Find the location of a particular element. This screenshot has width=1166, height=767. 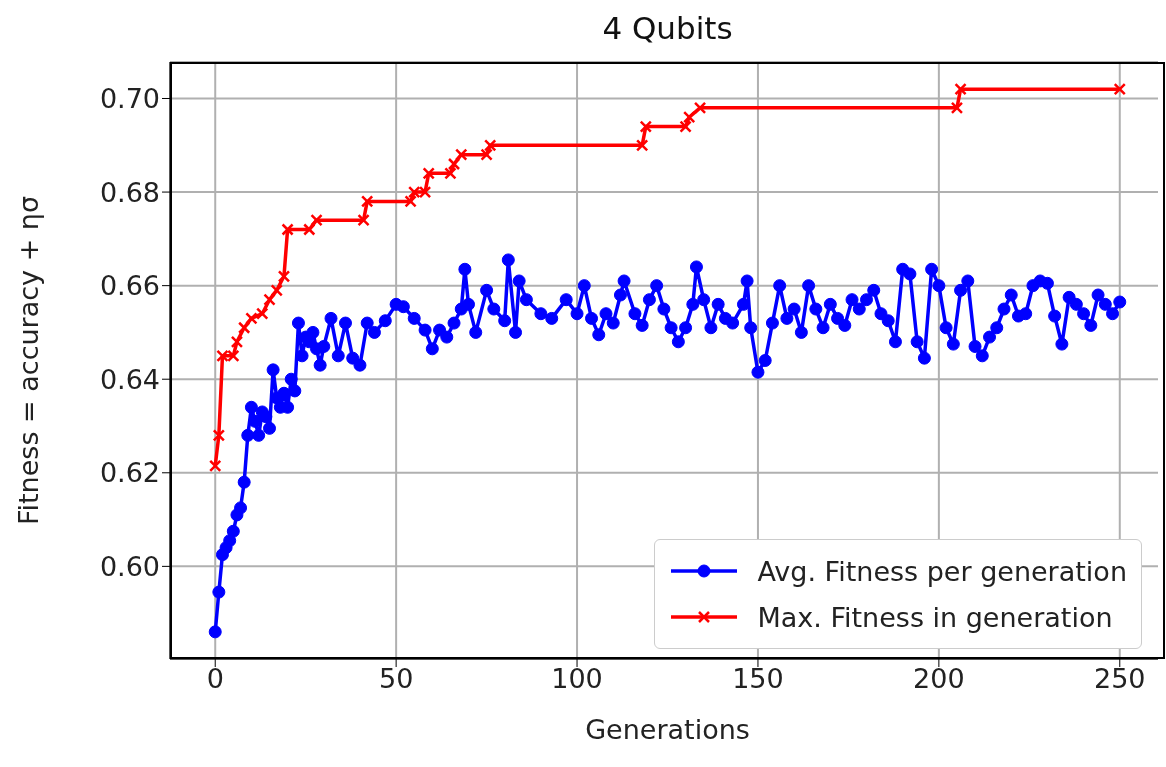

y-tick-label: 0.66 is located at coordinates (129, 286).